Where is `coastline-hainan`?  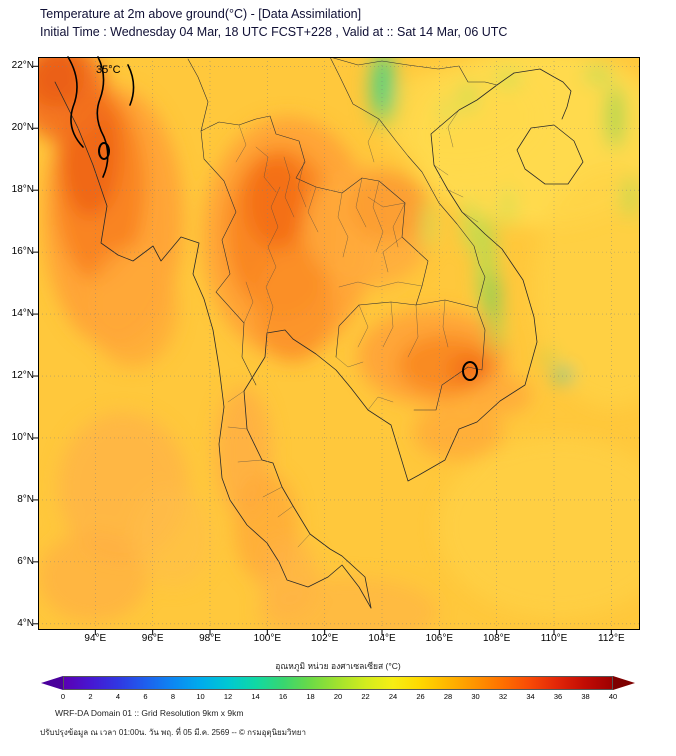 coastline-hainan is located at coordinates (550, 154).